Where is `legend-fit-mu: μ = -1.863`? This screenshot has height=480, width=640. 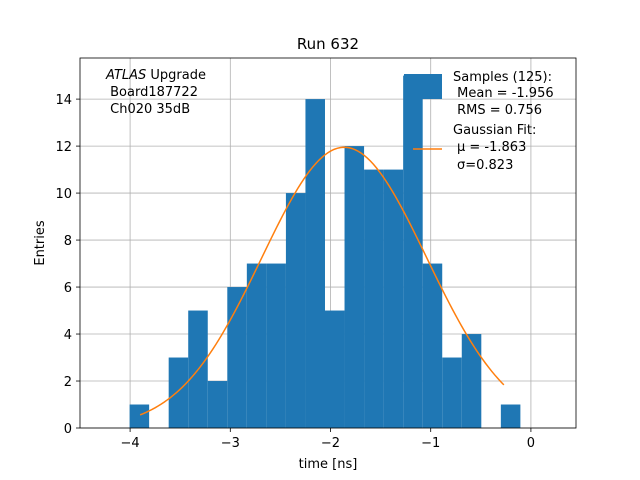 legend-fit-mu: μ = -1.863 is located at coordinates (491, 147).